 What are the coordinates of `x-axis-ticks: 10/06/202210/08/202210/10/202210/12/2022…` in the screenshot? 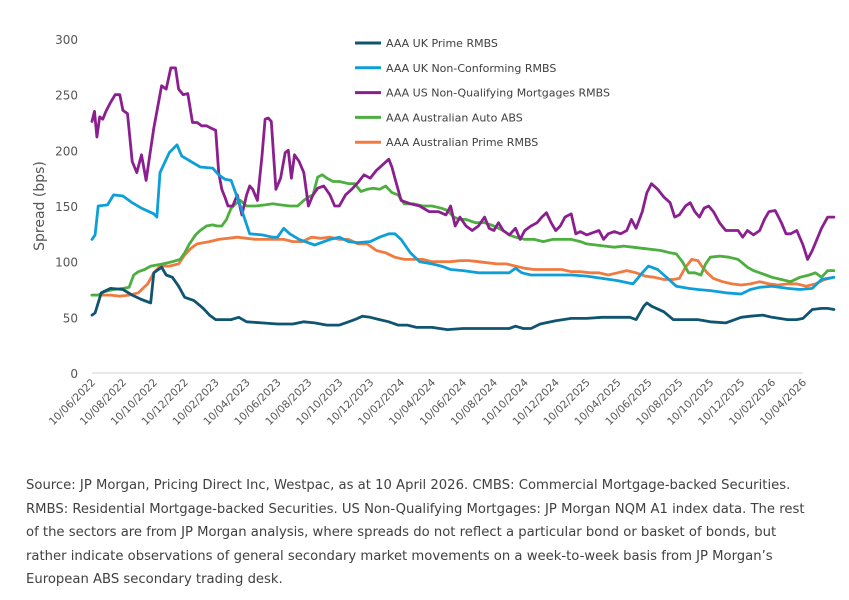 It's located at (428, 402).